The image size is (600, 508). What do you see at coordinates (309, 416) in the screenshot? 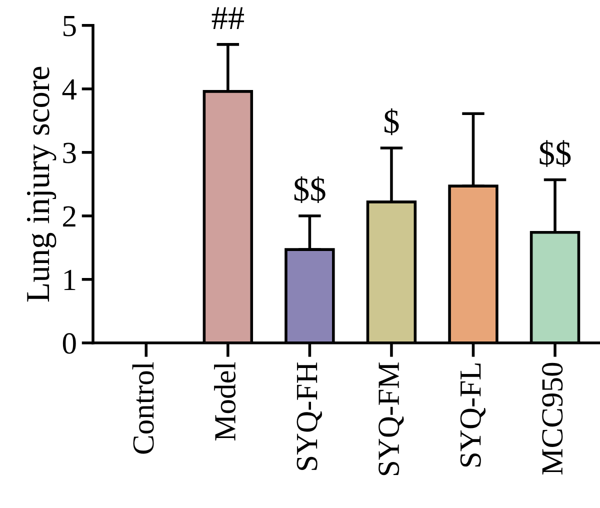
I see `x-tick-label: SYQ-FH` at bounding box center [309, 416].